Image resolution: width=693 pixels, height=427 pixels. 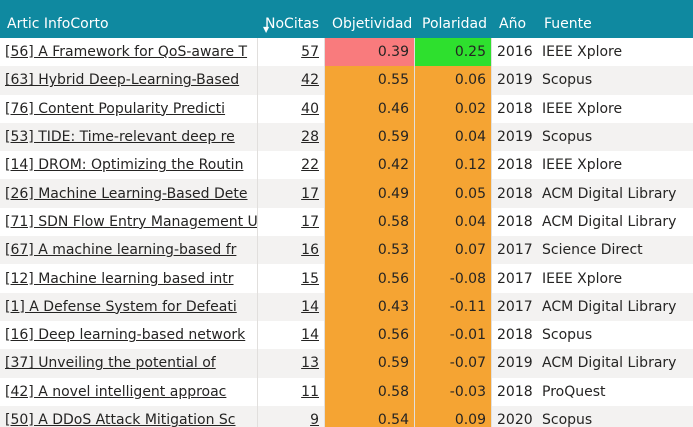 What do you see at coordinates (454, 23) in the screenshot?
I see `column-header-polaridad: Polaridad` at bounding box center [454, 23].